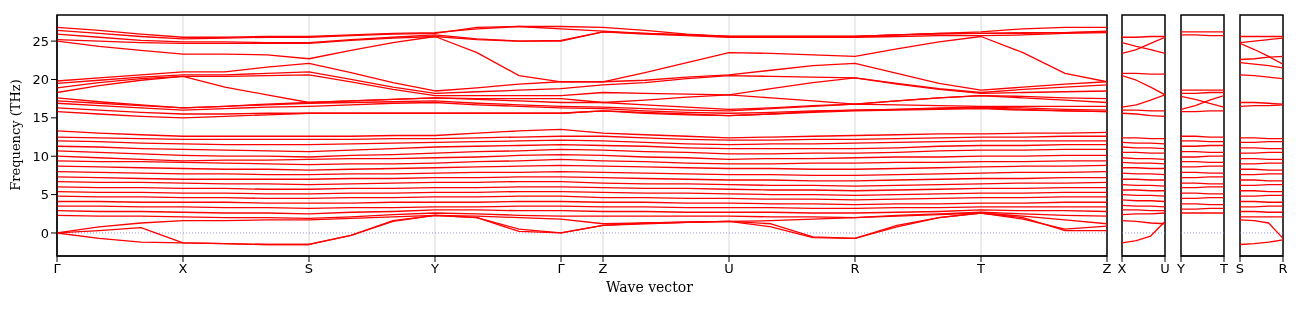 The width and height of the screenshot is (1305, 310). Describe the element at coordinates (40, 118) in the screenshot. I see `y-tick-label: 15` at that location.